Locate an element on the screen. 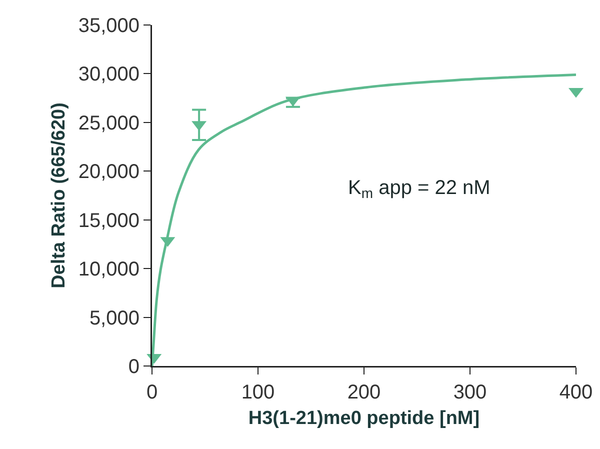 This screenshot has width=600, height=449. y-axis-title: Delta Ratio (665/620) is located at coordinates (59, 195).